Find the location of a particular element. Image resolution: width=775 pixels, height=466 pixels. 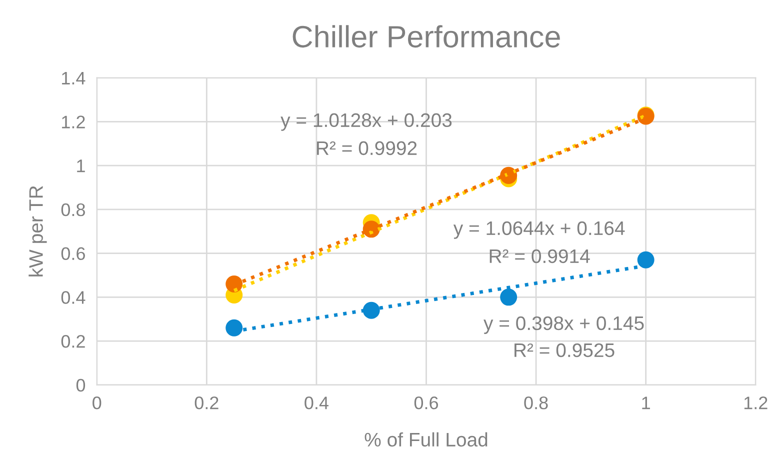

x-axis-title: % of Full Load is located at coordinates (426, 439).